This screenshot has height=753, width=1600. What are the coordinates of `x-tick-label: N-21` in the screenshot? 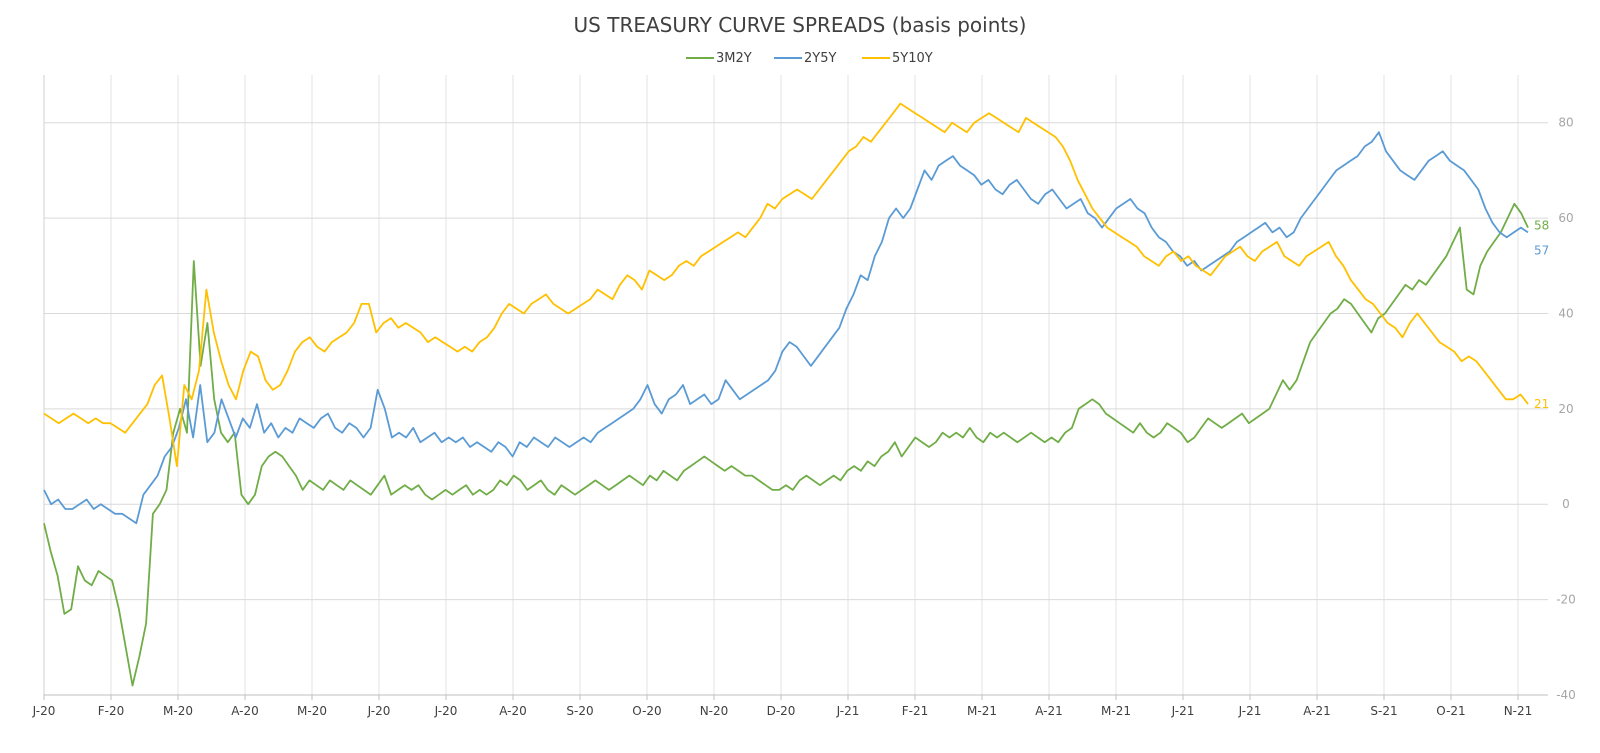 It's located at (1518, 711).